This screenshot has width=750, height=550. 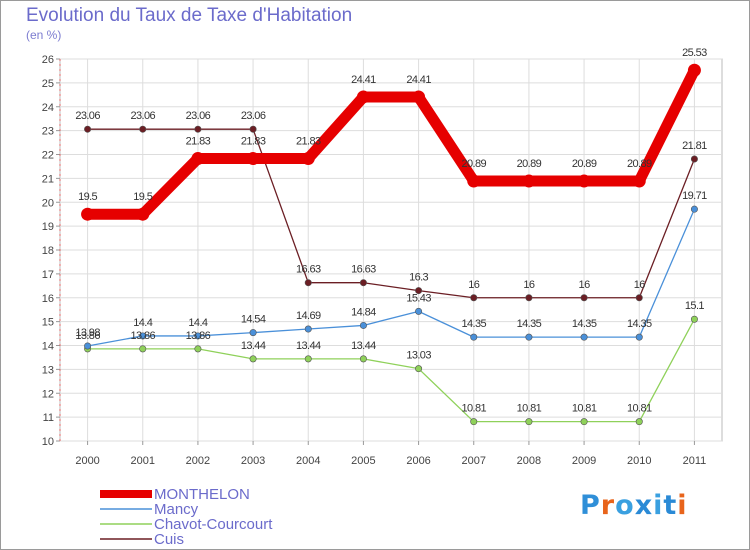 I want to click on legend-label-mancy: Mancy, so click(x=176, y=509).